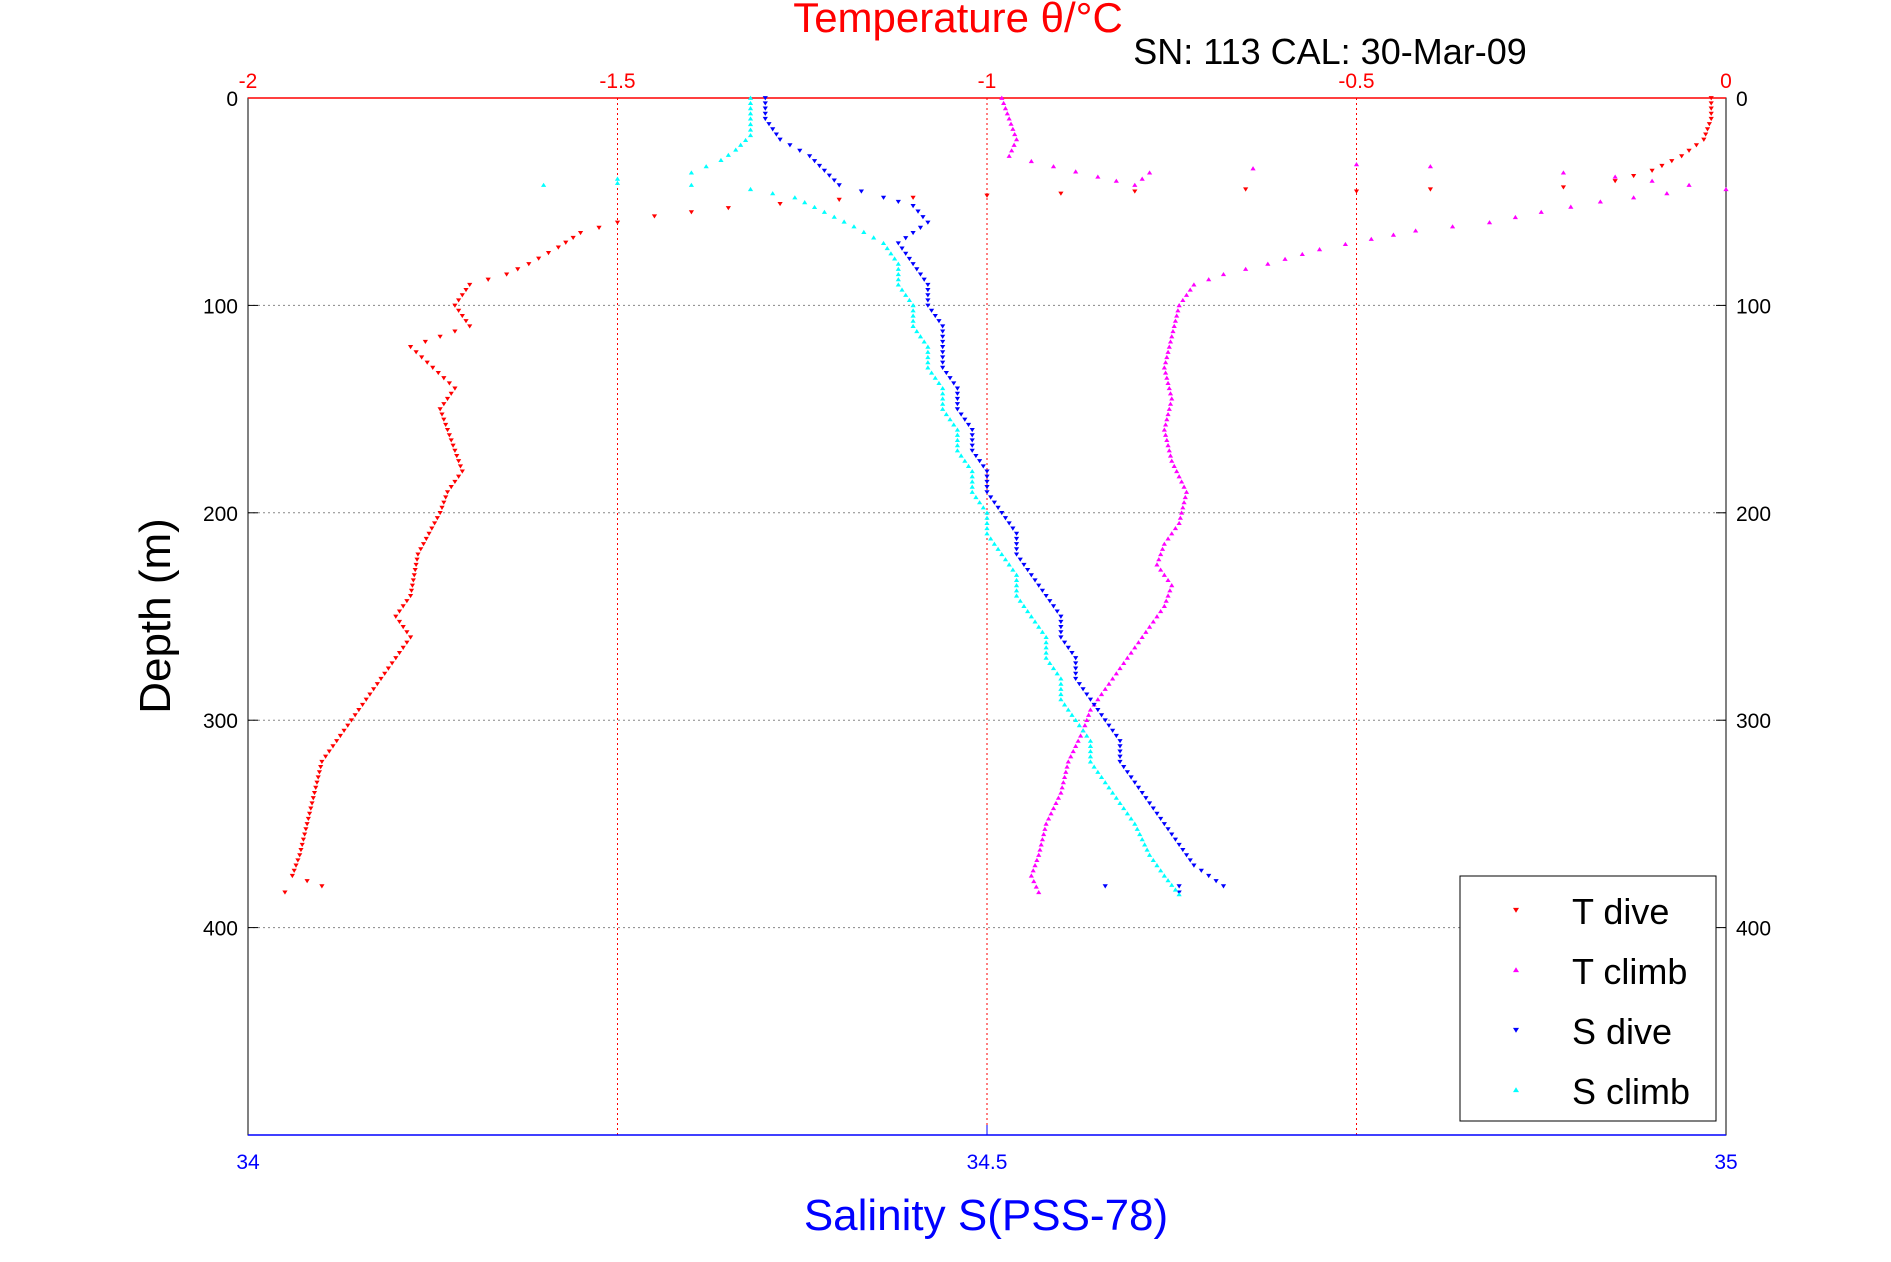  What do you see at coordinates (1516, 970) in the screenshot?
I see `legend-marker` at bounding box center [1516, 970].